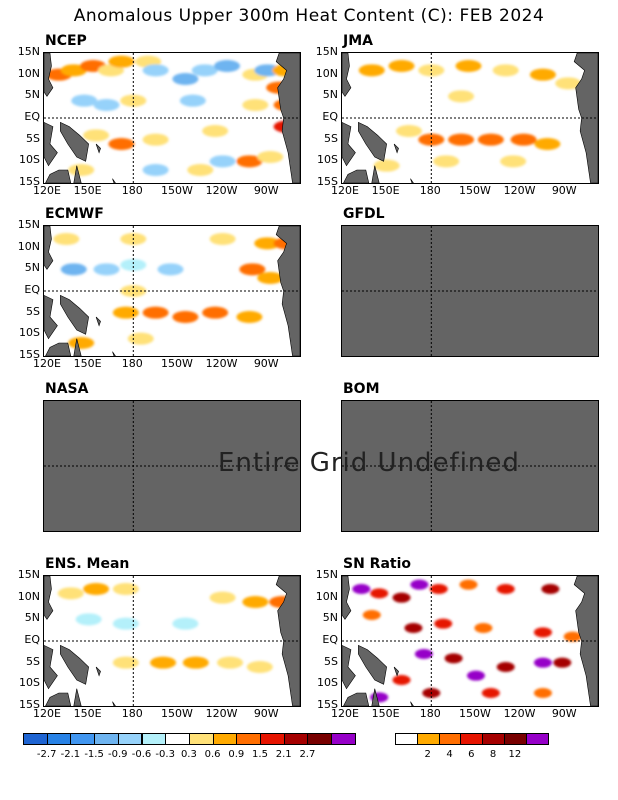  Describe the element at coordinates (177, 190) in the screenshot. I see `x-tick-label: 150W` at that location.